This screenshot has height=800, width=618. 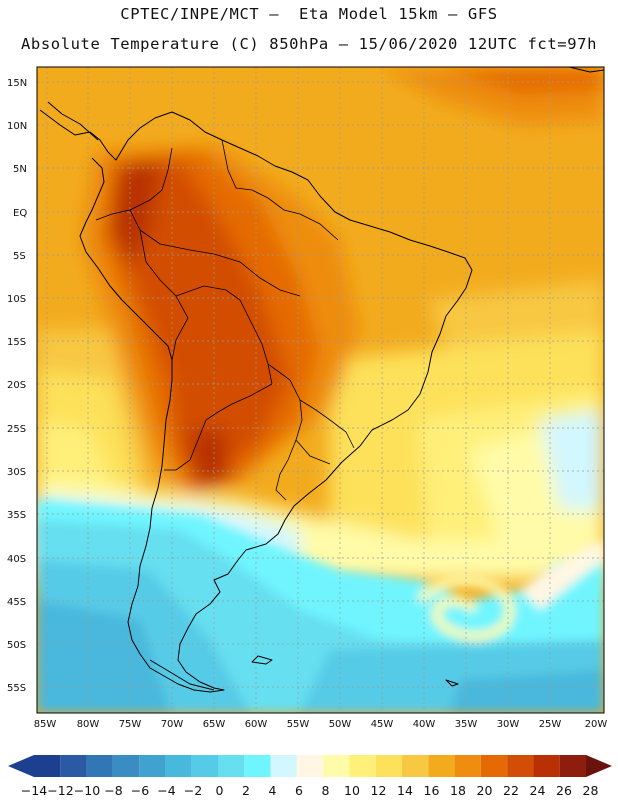 I want to click on lat-label: 5N, so click(x=20, y=169).